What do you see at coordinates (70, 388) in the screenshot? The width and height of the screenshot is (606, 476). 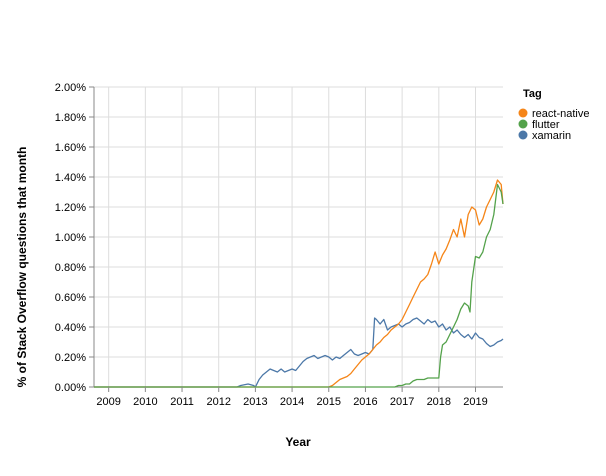 I see `y-tick-label: 0.00%` at bounding box center [70, 388].